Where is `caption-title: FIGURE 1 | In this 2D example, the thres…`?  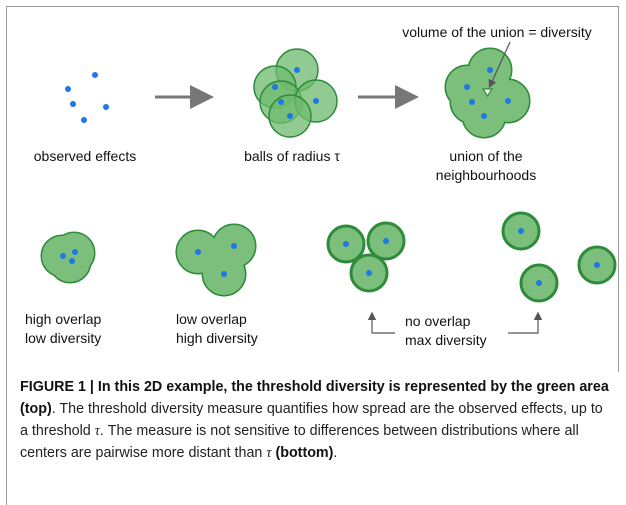
caption-title: FIGURE 1 | In this 2D example, the thres… is located at coordinates (314, 398).